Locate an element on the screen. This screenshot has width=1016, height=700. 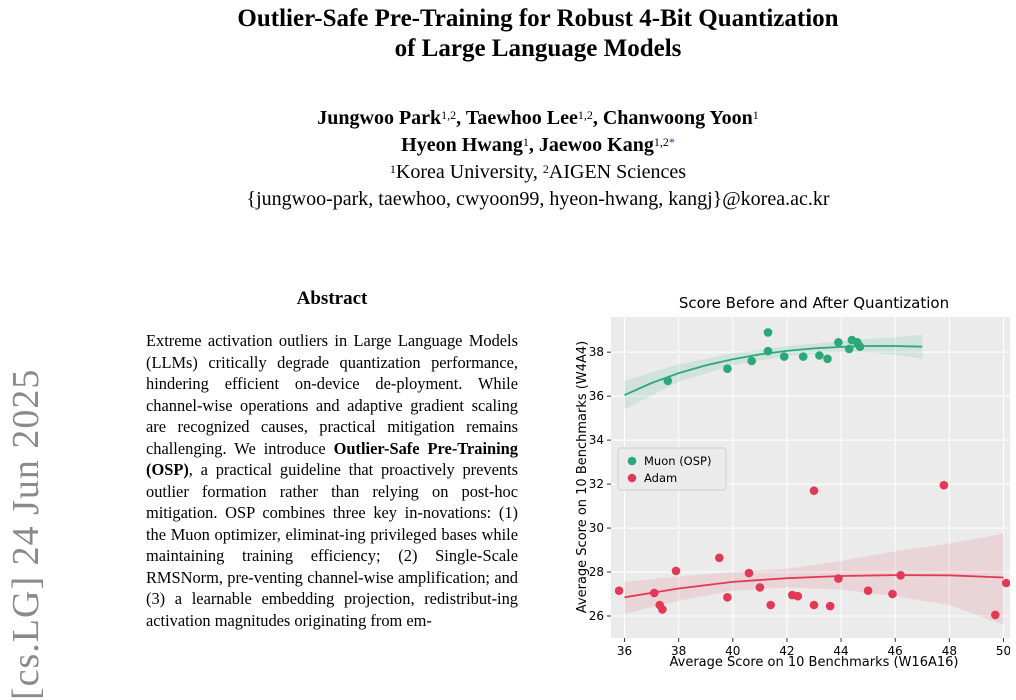
method-name-bold: Outlier-Safe Pre-Training (OSP) is located at coordinates (332, 459).